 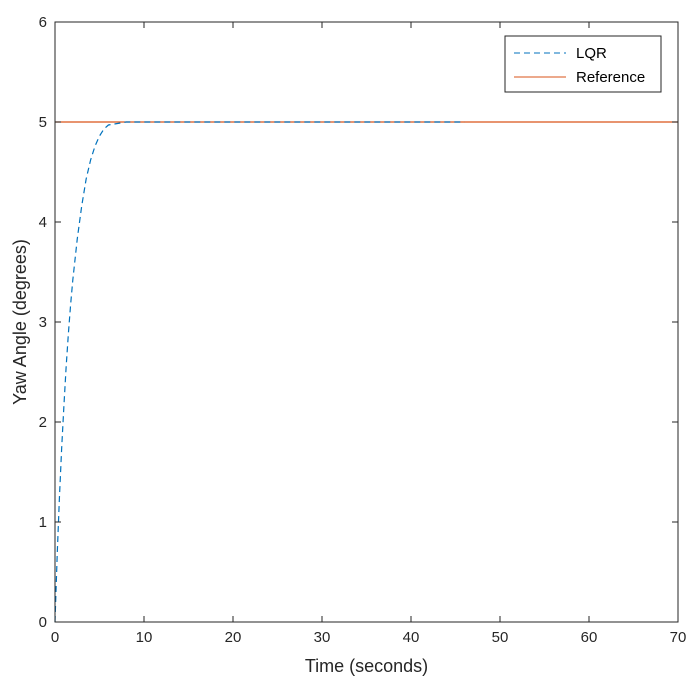 I want to click on x-axis-label: Time (seconds), so click(x=366, y=666).